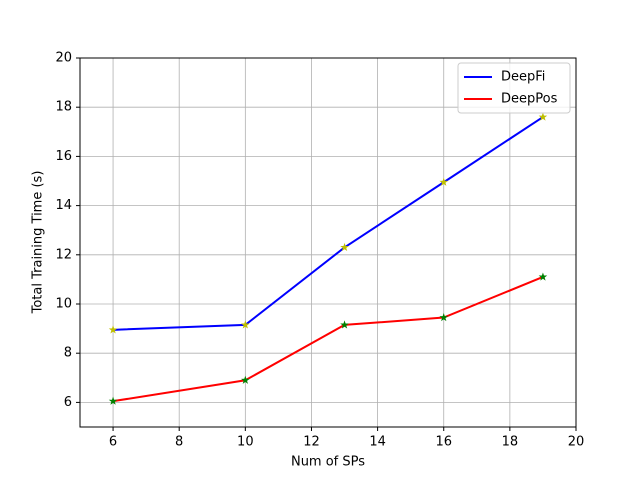 The height and width of the screenshot is (480, 640). What do you see at coordinates (523, 77) in the screenshot?
I see `legend-label: DeepFi` at bounding box center [523, 77].